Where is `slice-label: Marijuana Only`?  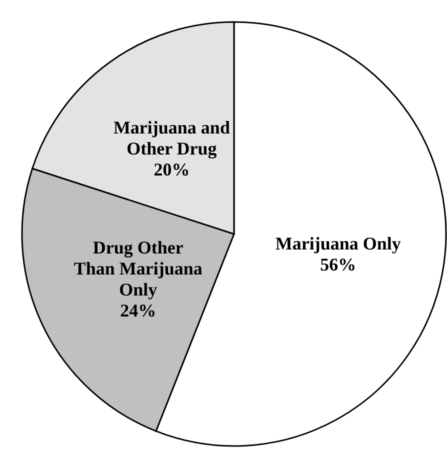
slice-label: Marijuana Only is located at coordinates (338, 243).